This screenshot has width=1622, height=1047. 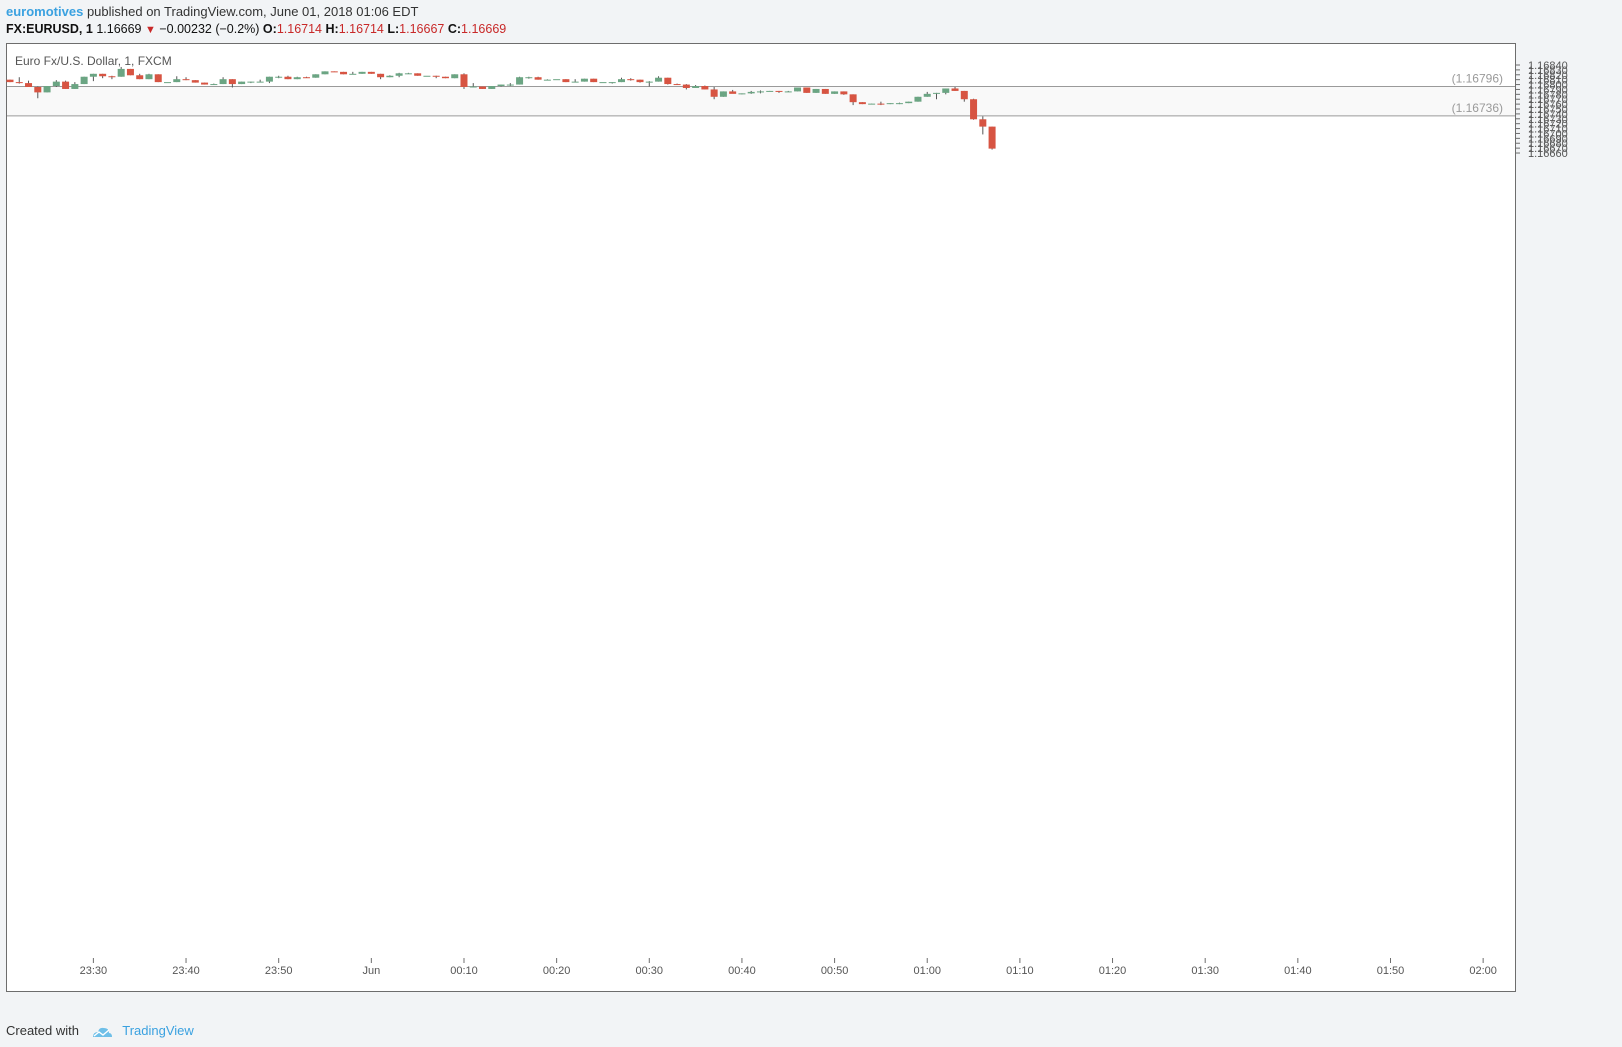 I want to click on author-link: euromotives, so click(x=45, y=11).